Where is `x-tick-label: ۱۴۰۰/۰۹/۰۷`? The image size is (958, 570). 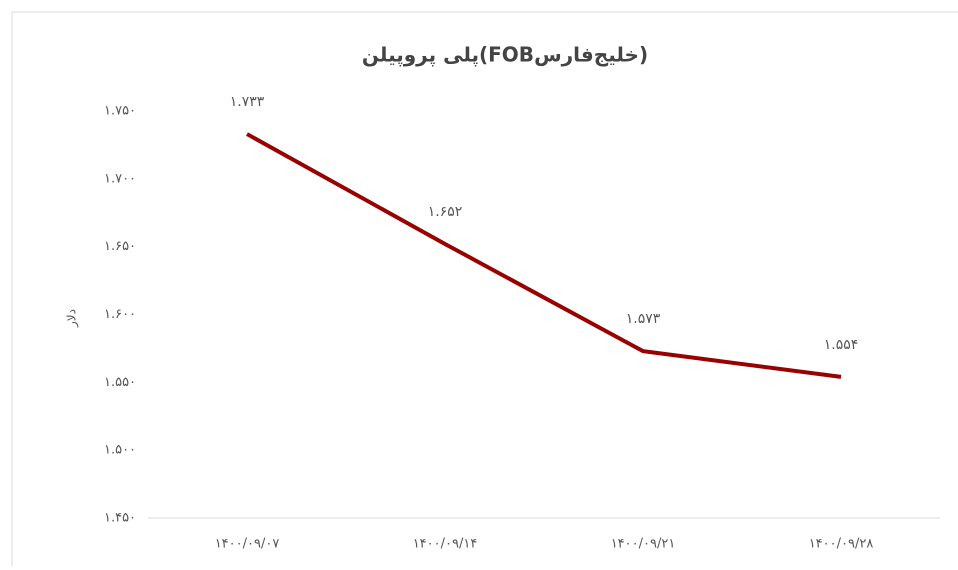 x-tick-label: ۱۴۰۰/۰۹/۰۷ is located at coordinates (247, 544).